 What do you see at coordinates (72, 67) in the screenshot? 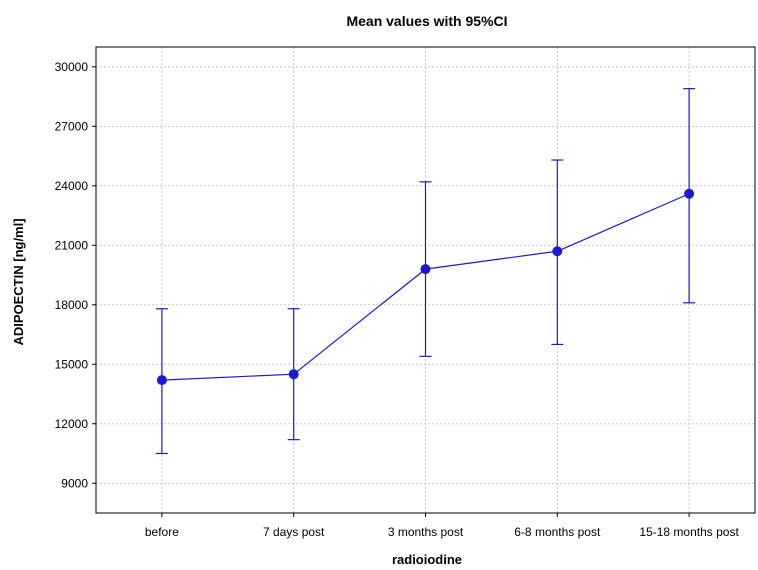
I see `y-tick-label: 30000` at bounding box center [72, 67].